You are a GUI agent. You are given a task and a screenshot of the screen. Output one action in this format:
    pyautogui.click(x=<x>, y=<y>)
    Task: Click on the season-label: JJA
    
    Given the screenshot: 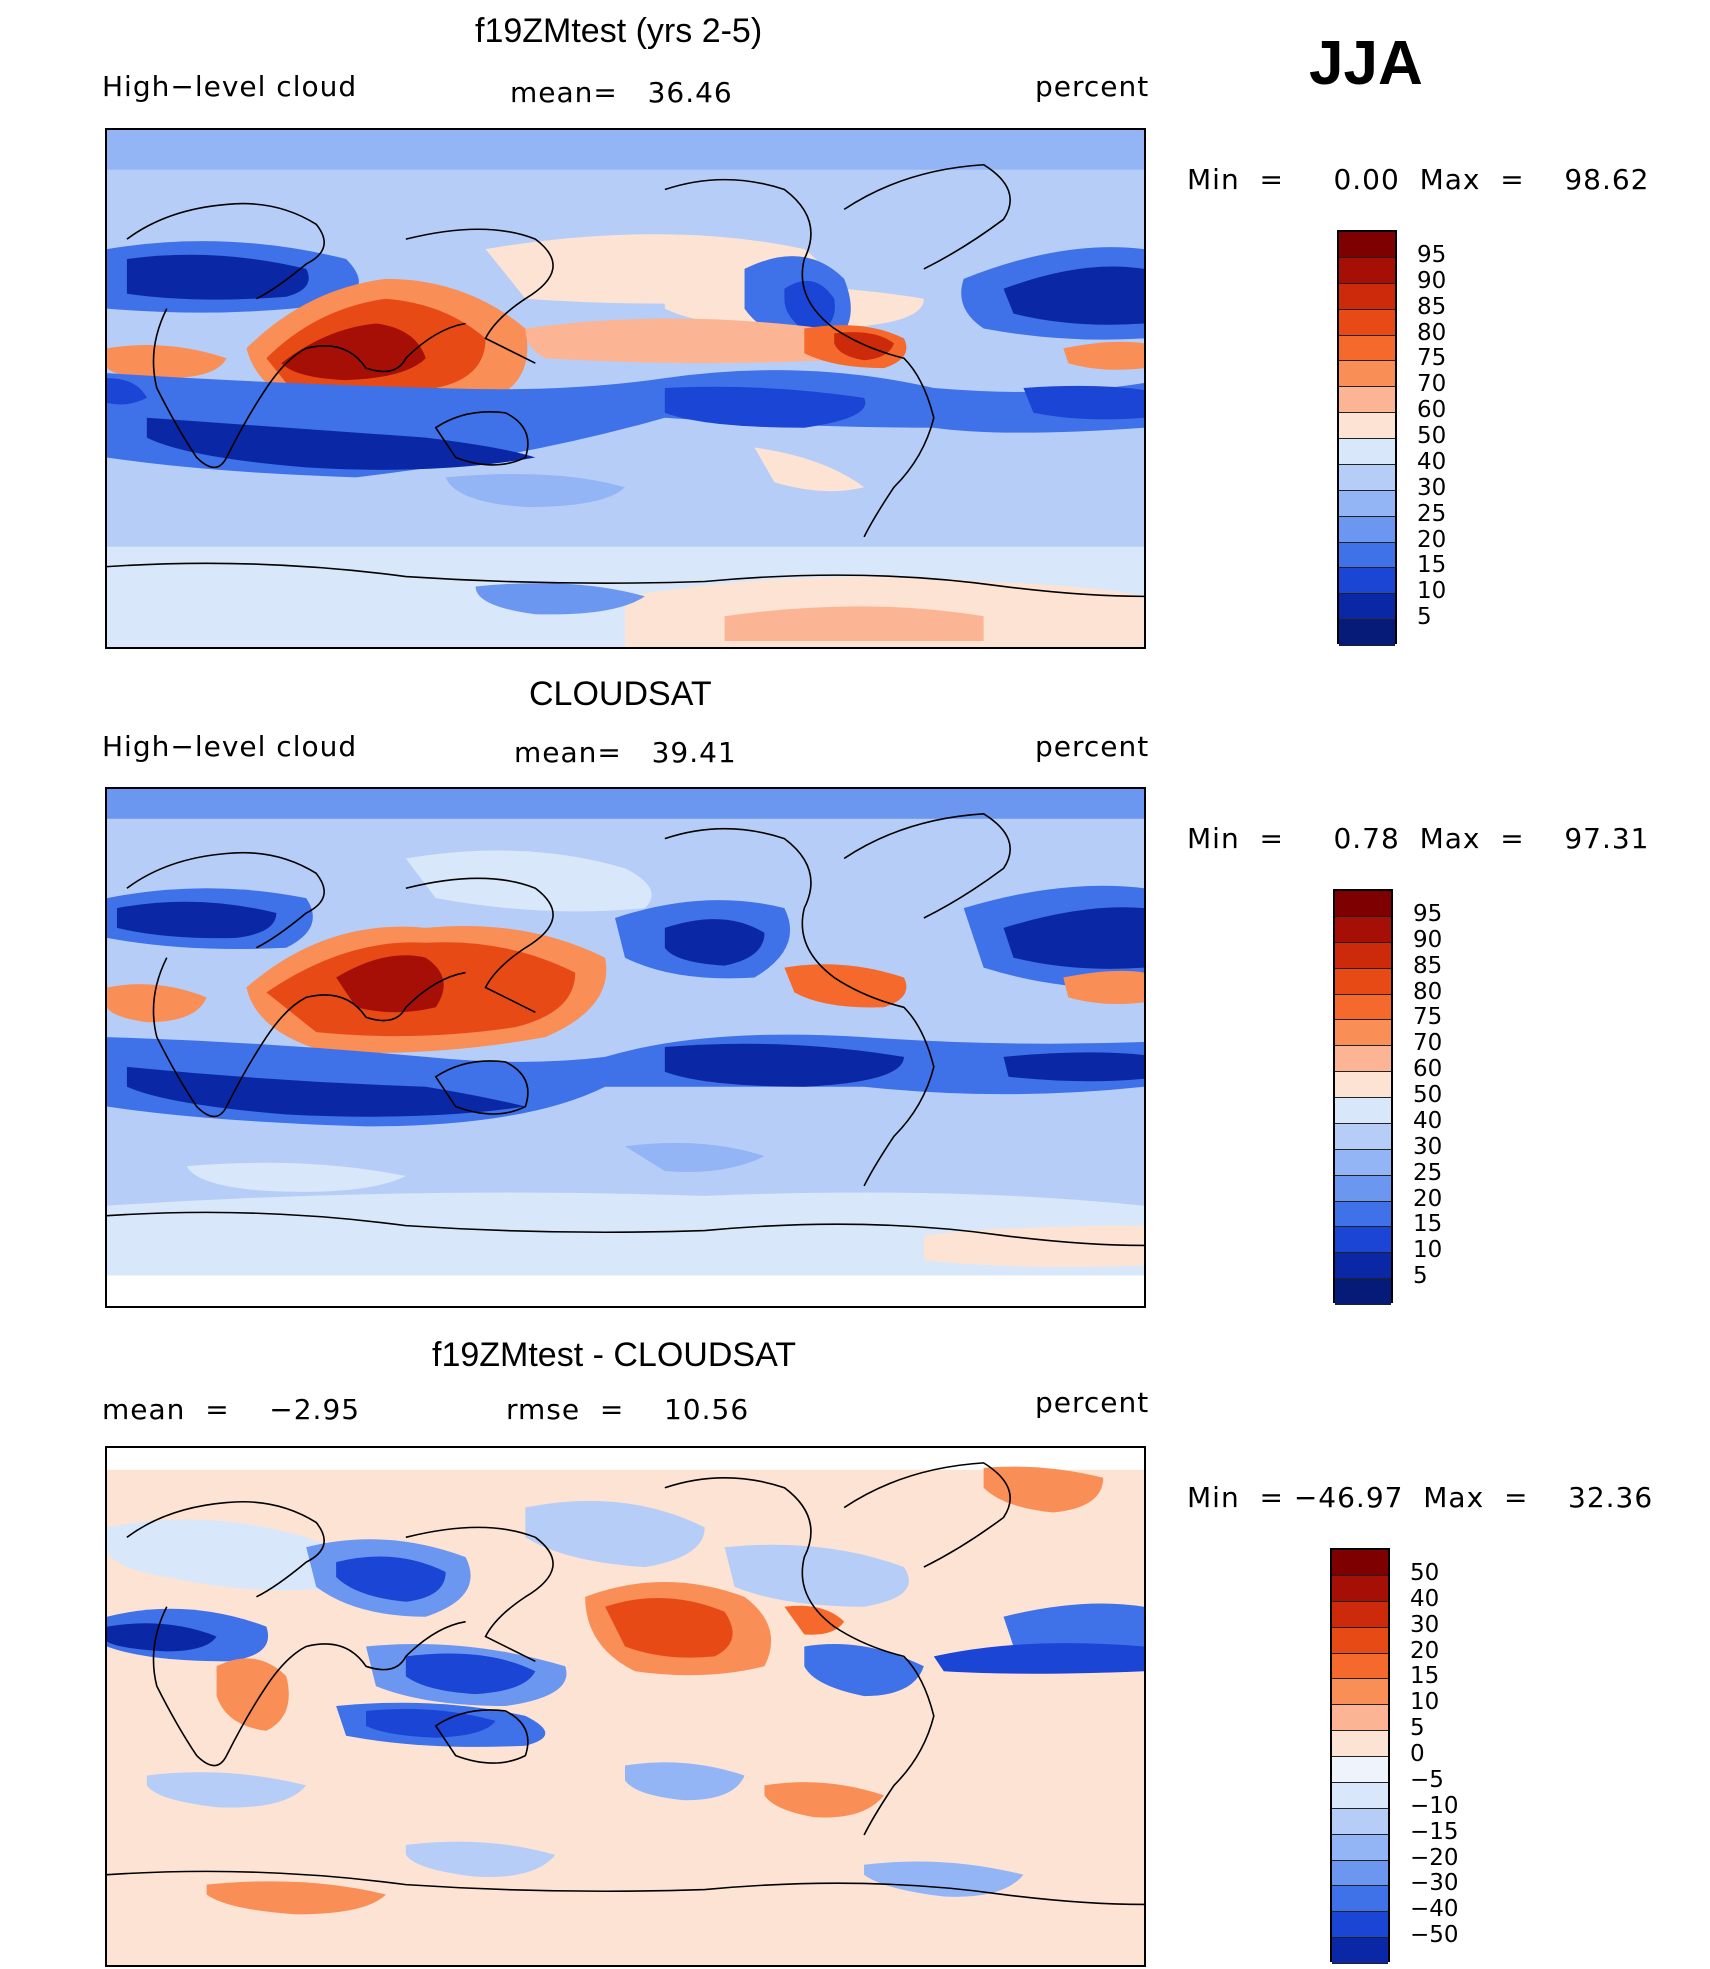 What is the action you would take?
    pyautogui.click(x=1366, y=63)
    